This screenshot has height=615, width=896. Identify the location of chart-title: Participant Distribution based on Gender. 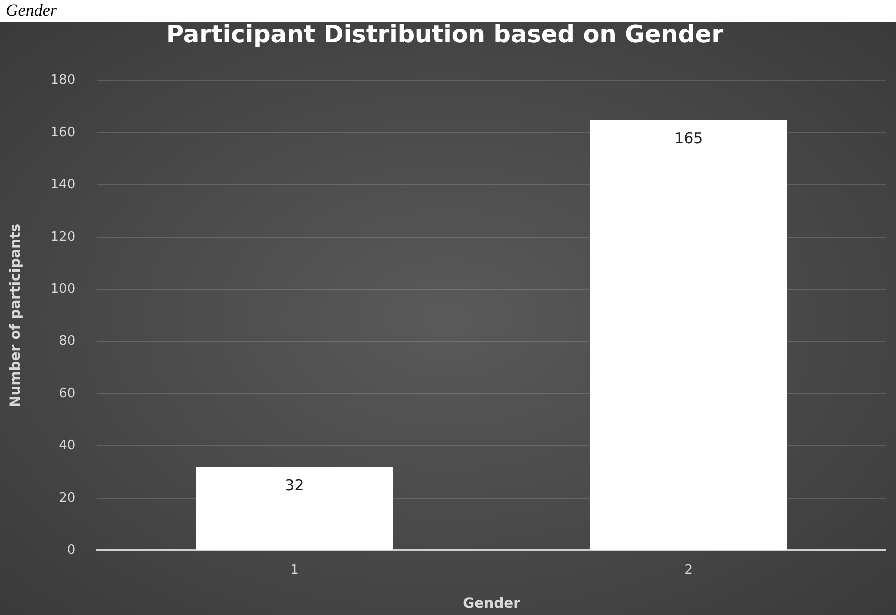
(445, 34).